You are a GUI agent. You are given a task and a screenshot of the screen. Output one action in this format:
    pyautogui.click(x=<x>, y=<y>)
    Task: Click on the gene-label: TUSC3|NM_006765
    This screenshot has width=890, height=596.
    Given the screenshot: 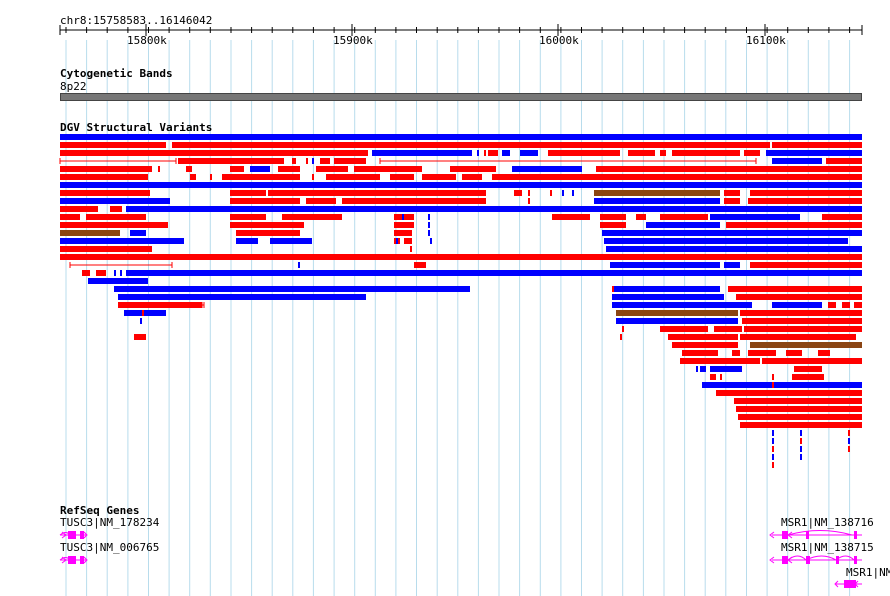 What is the action you would take?
    pyautogui.click(x=110, y=547)
    